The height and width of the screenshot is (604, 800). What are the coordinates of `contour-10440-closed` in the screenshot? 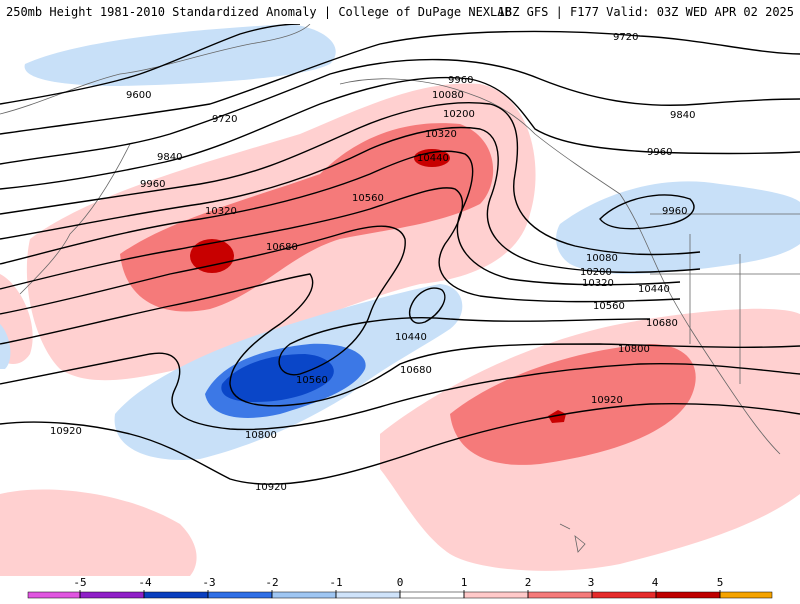 It's located at (427, 305).